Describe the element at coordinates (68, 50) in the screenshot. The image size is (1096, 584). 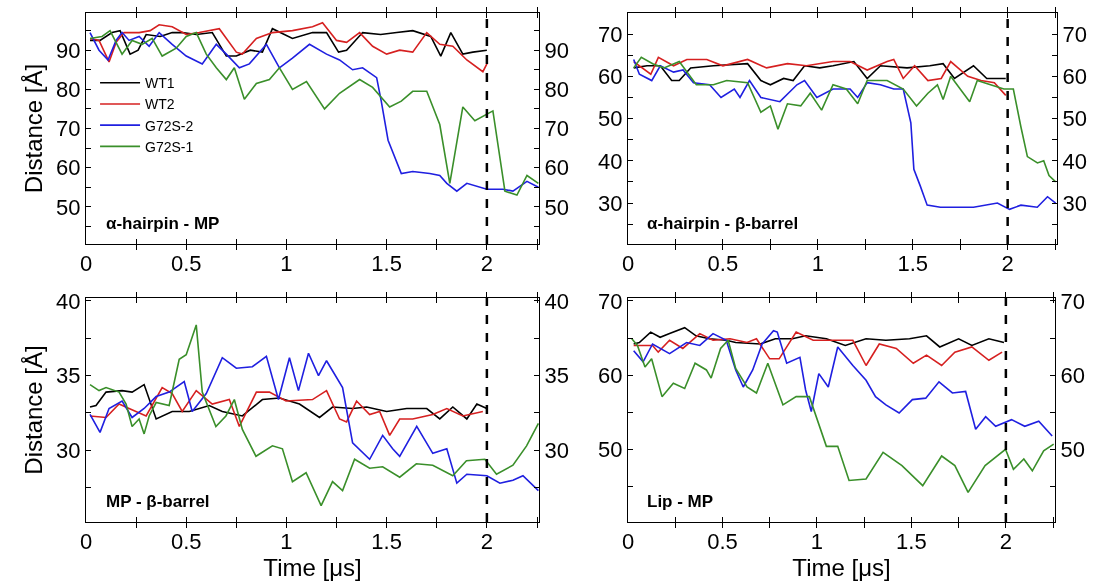
I see `y-tick-label: 90` at that location.